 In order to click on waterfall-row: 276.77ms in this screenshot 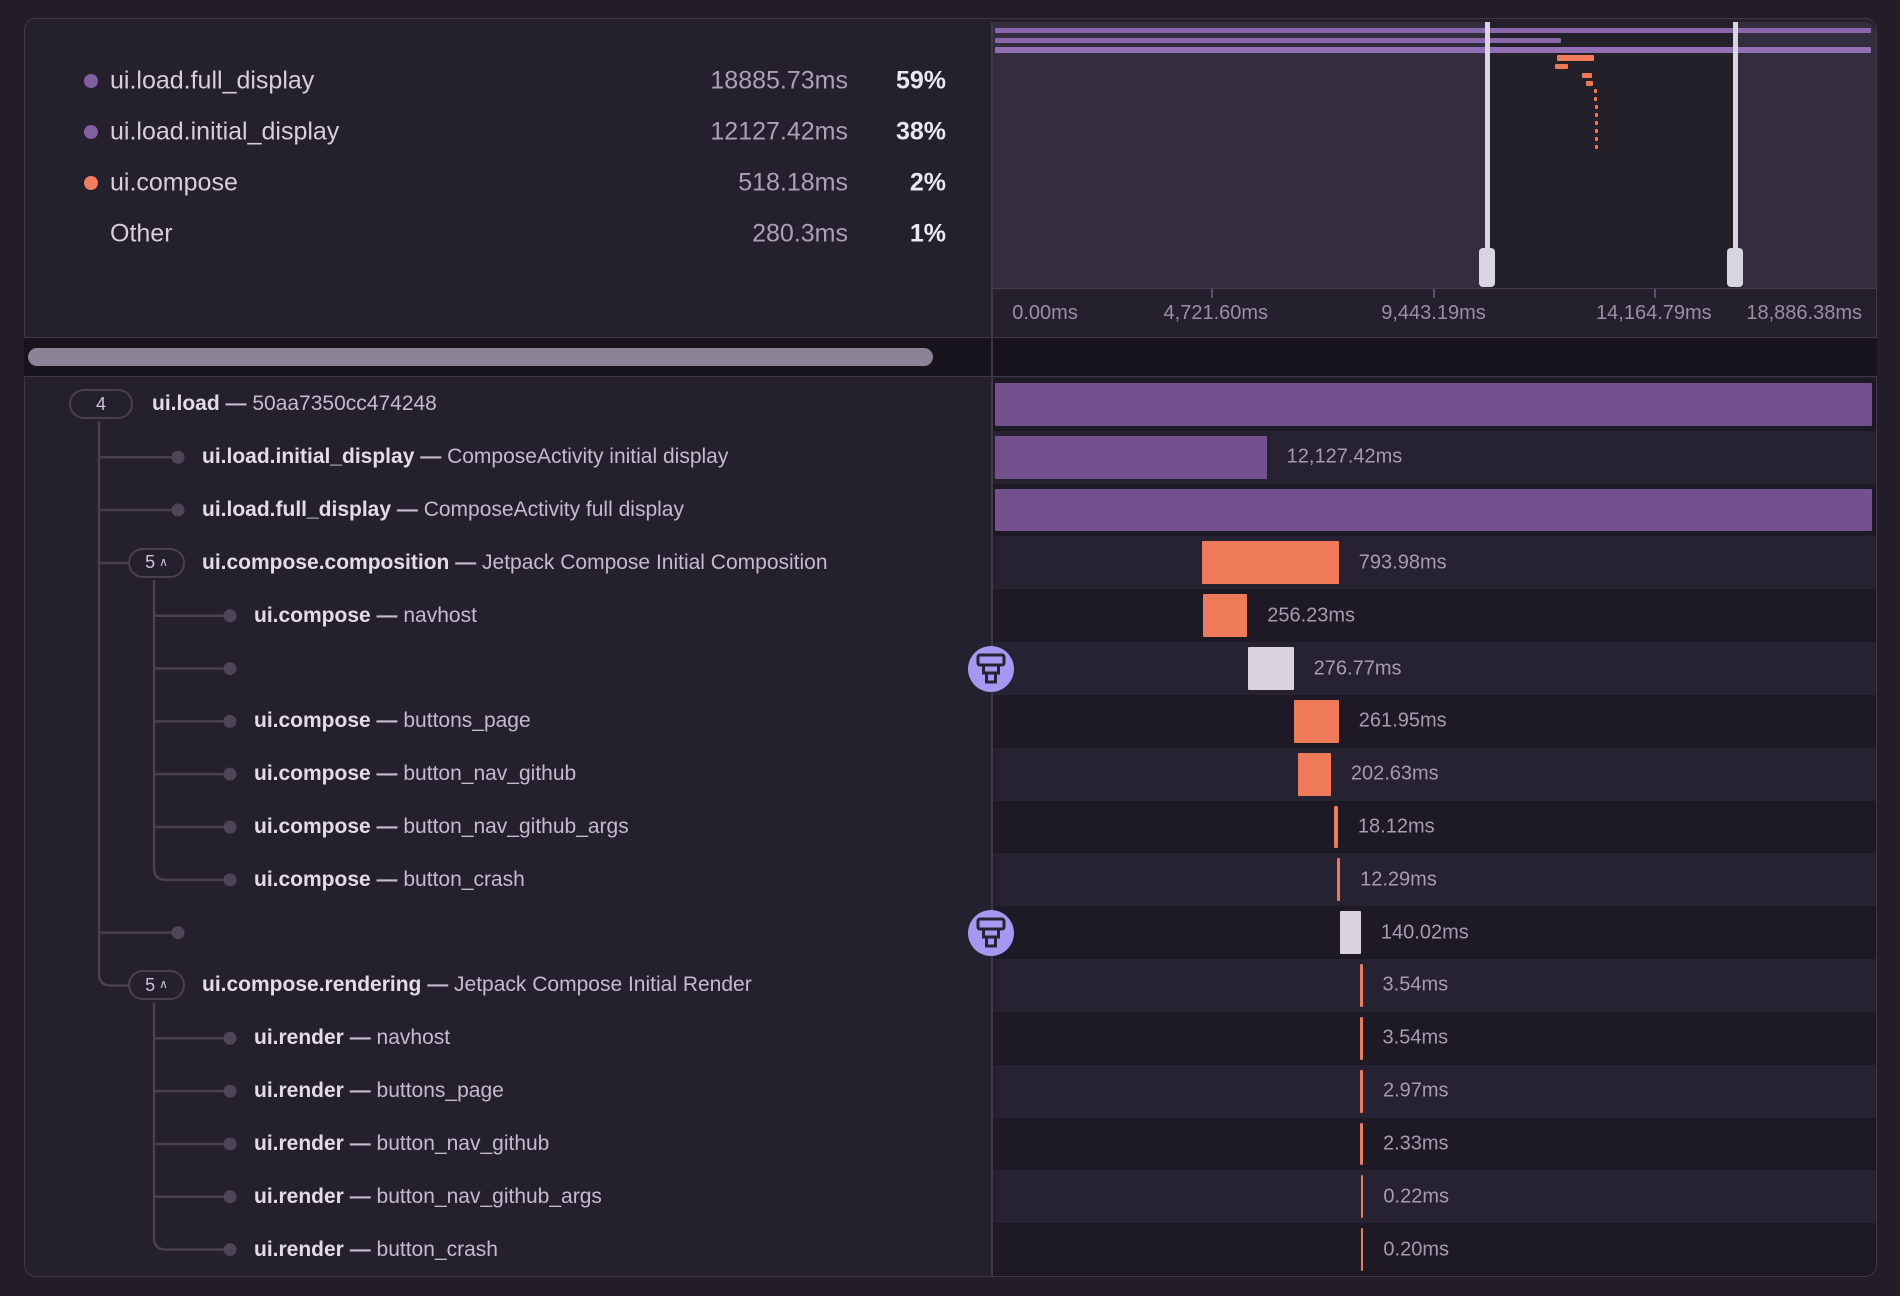, I will do `click(1433, 668)`.